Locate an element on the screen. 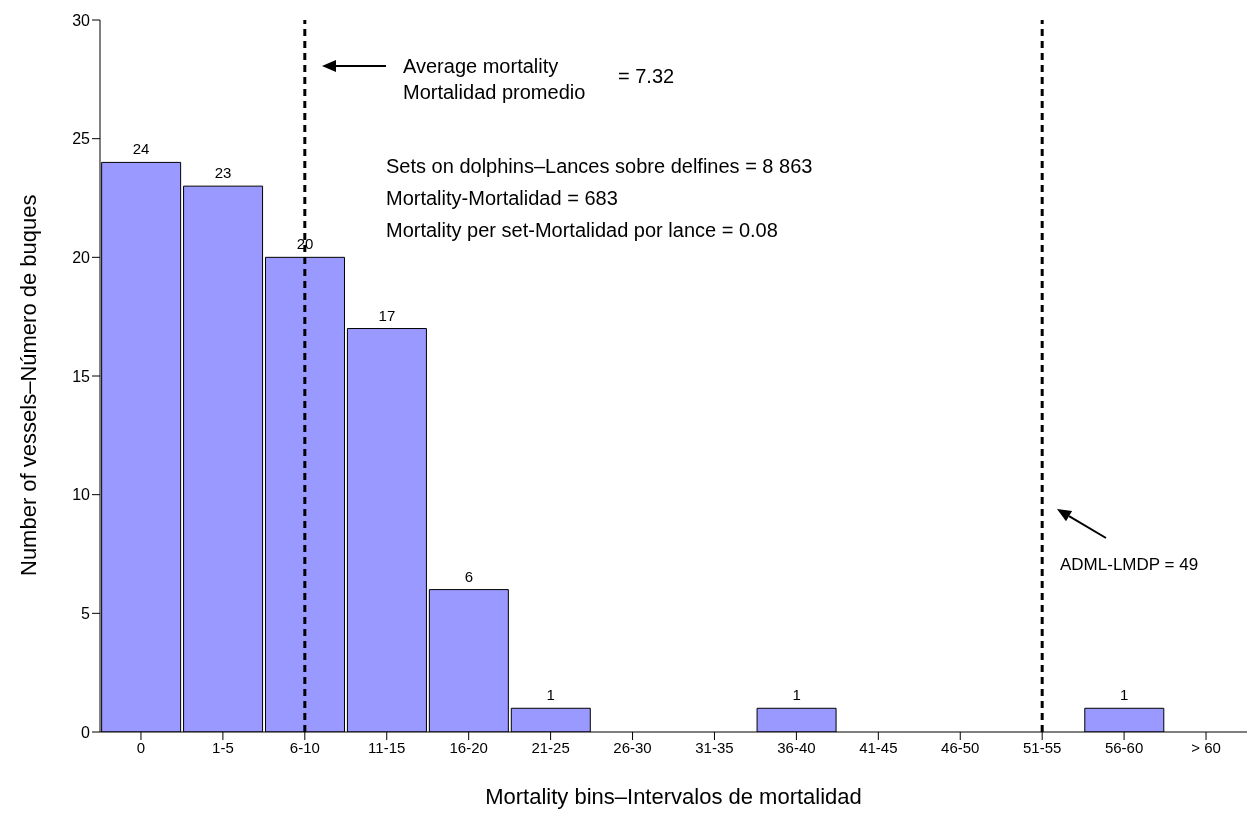 Image resolution: width=1255 pixels, height=824 pixels. y-tick-label: 20 is located at coordinates (81, 258).